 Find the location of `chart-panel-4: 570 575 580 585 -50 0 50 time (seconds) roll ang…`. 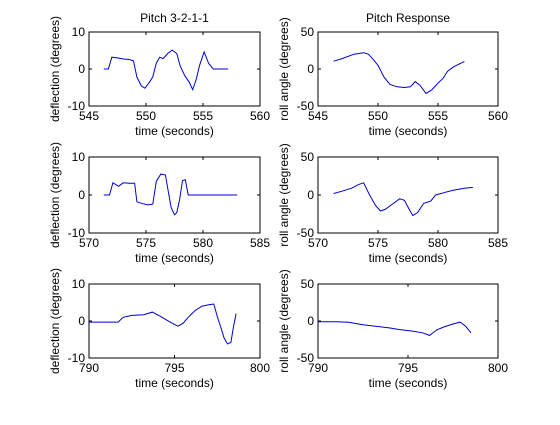

chart-panel-4: 570 575 580 585 -50 0 50 time (seconds) roll ang… is located at coordinates (392, 204).